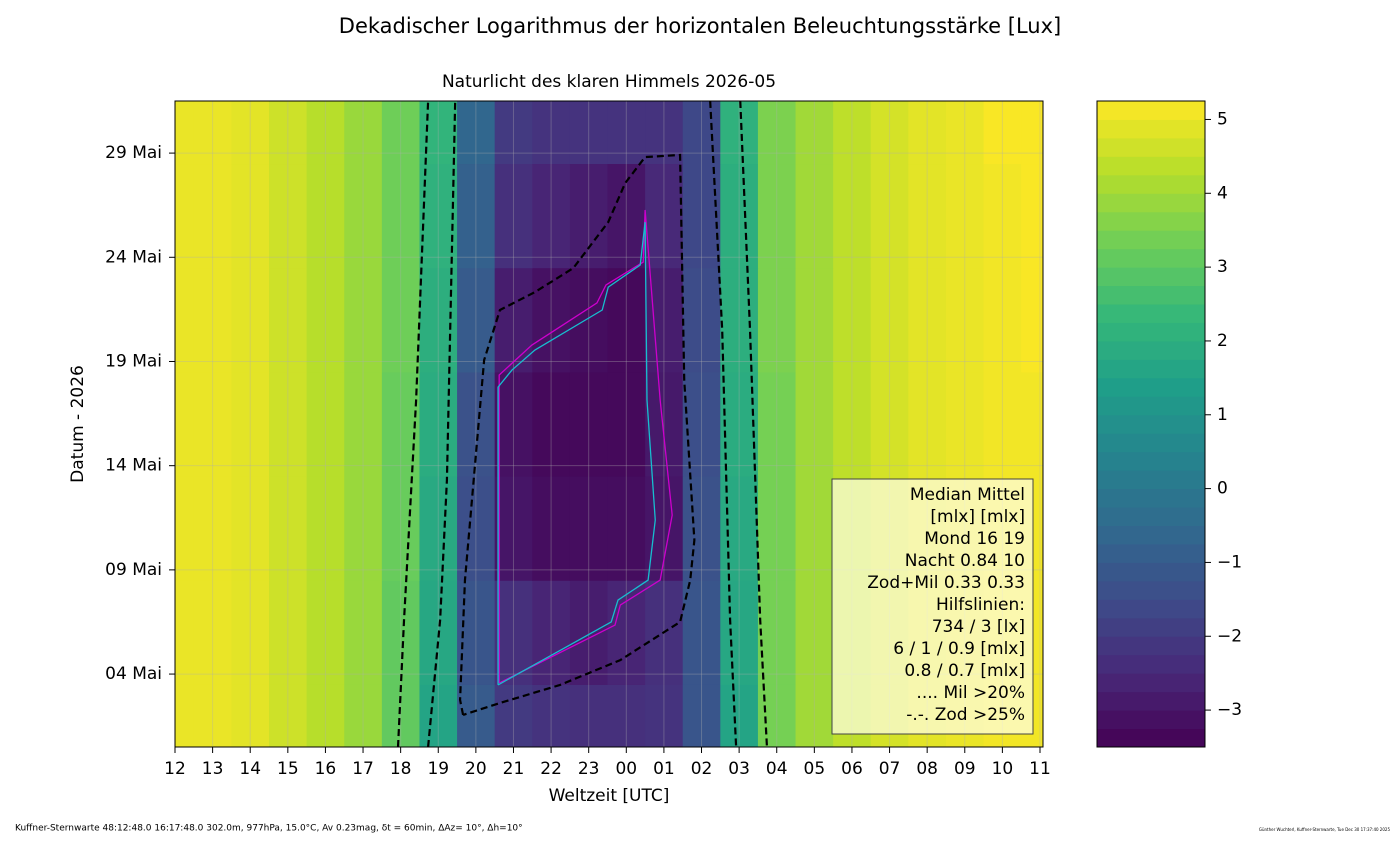 The image size is (1400, 844). What do you see at coordinates (133, 361) in the screenshot?
I see `y-tick-label: 19 Mai` at bounding box center [133, 361].